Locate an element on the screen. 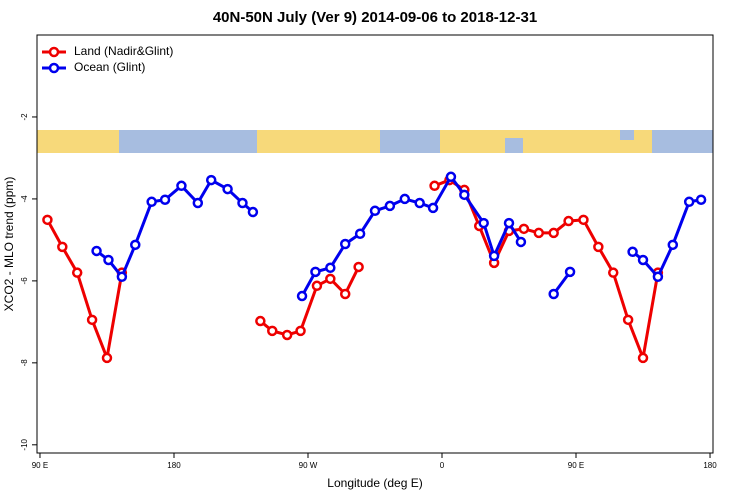 Image resolution: width=750 pixels, height=500 pixels. y-tick-label: -2 is located at coordinates (24, 117).